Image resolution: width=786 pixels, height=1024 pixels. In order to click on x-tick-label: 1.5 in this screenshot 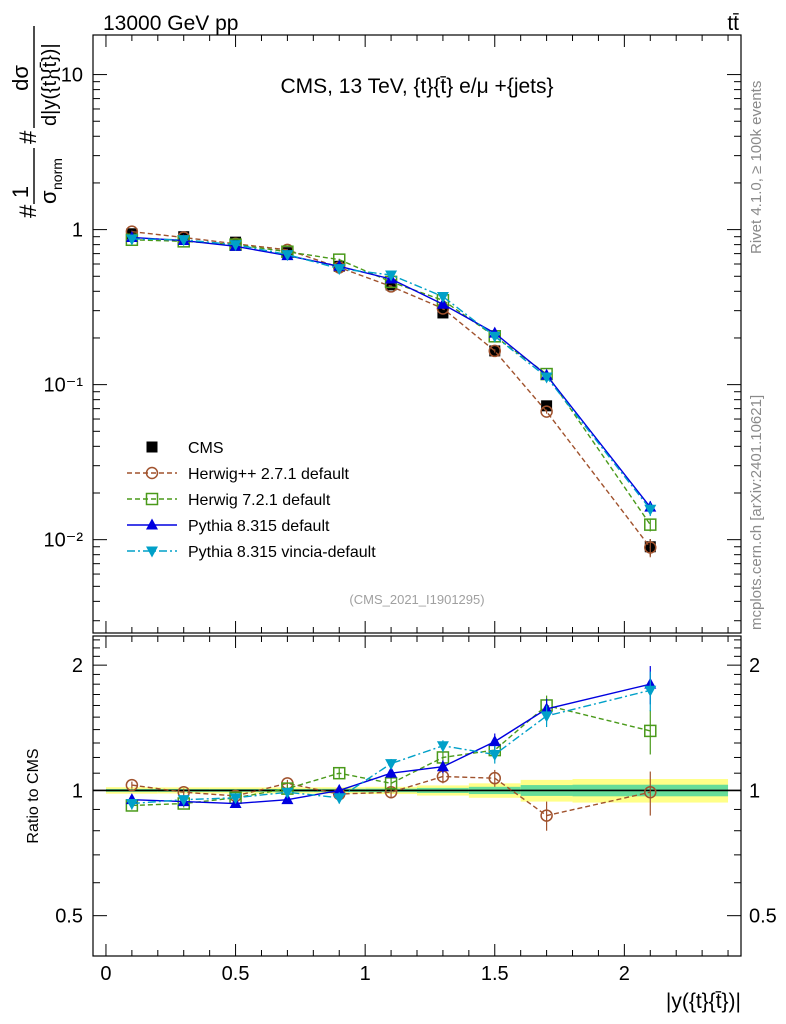, I will do `click(495, 974)`.